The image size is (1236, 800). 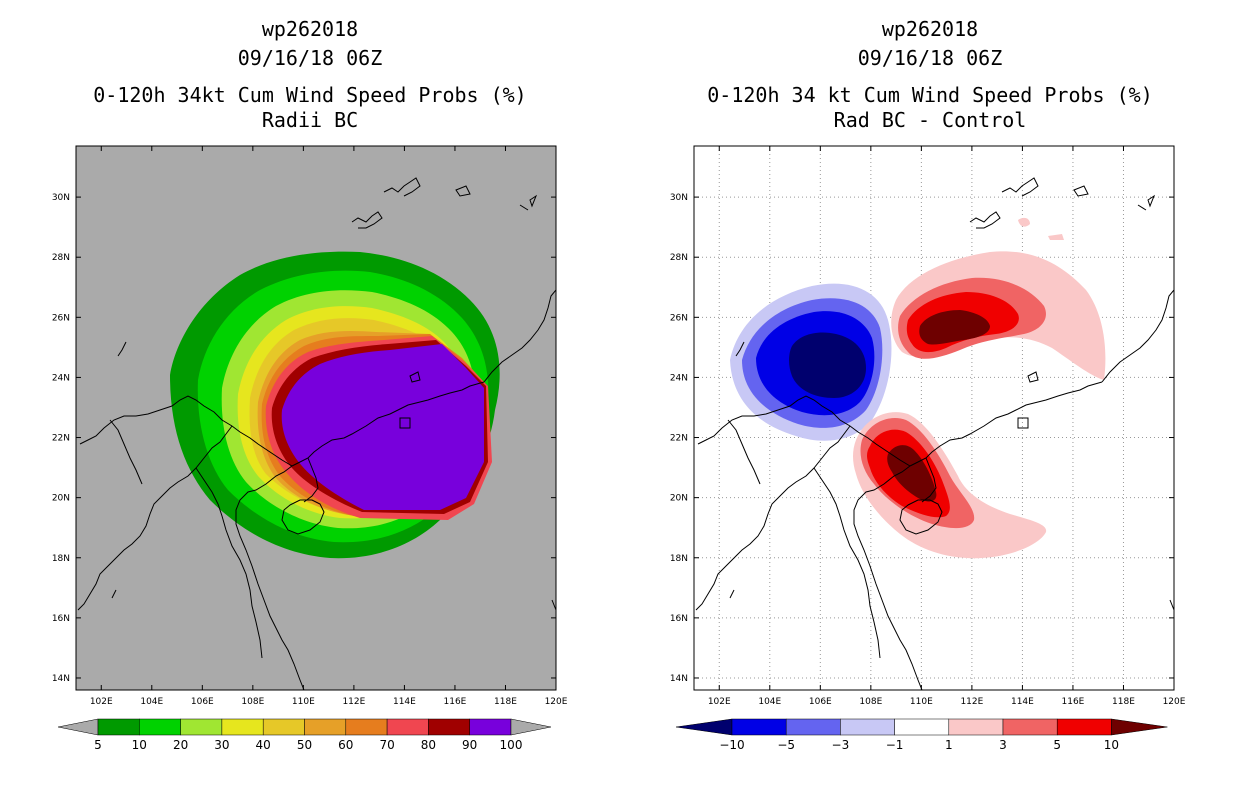 What do you see at coordinates (731, 745) in the screenshot?
I see `colorbar-label: −10` at bounding box center [731, 745].